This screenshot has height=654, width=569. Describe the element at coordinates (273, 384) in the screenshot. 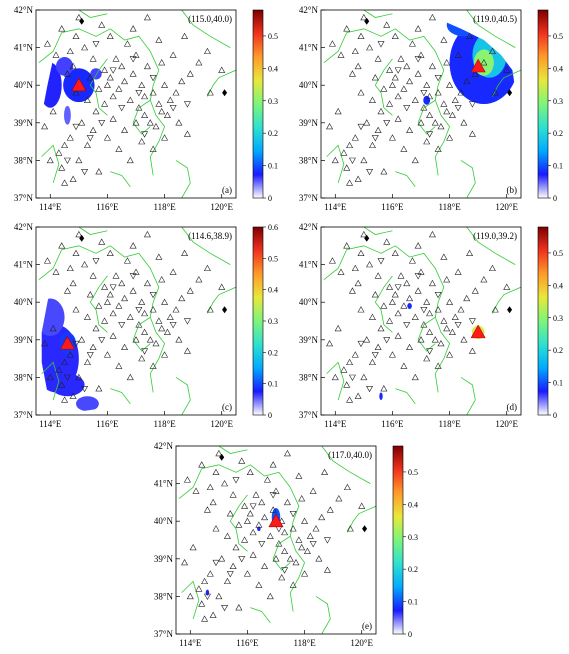

I see `colorbar-tick-label: 0.1` at that location.